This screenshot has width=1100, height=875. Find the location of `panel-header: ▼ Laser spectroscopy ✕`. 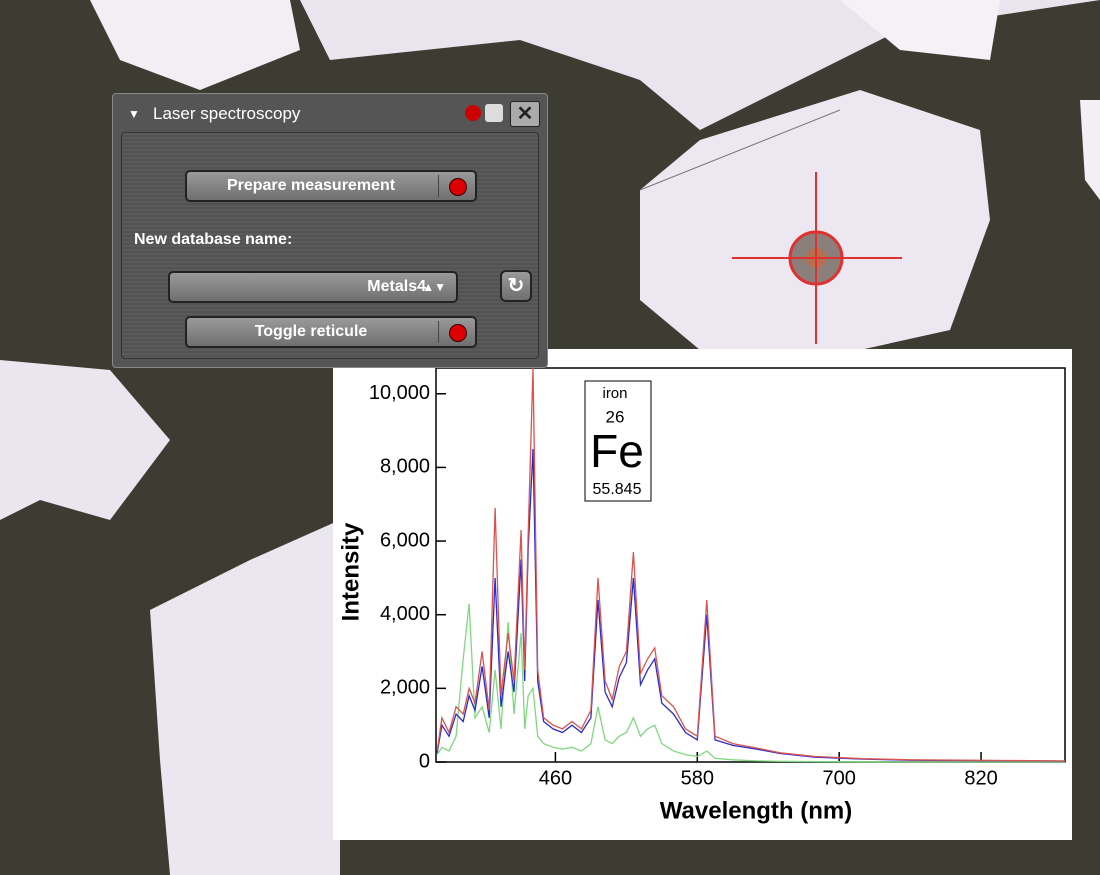

panel-header: ▼ Laser spectroscopy ✕ is located at coordinates (330, 113).